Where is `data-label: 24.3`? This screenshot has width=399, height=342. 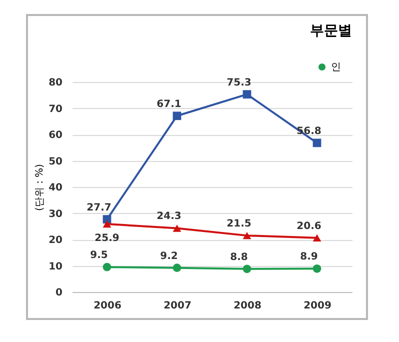 data-label: 24.3 is located at coordinates (169, 216).